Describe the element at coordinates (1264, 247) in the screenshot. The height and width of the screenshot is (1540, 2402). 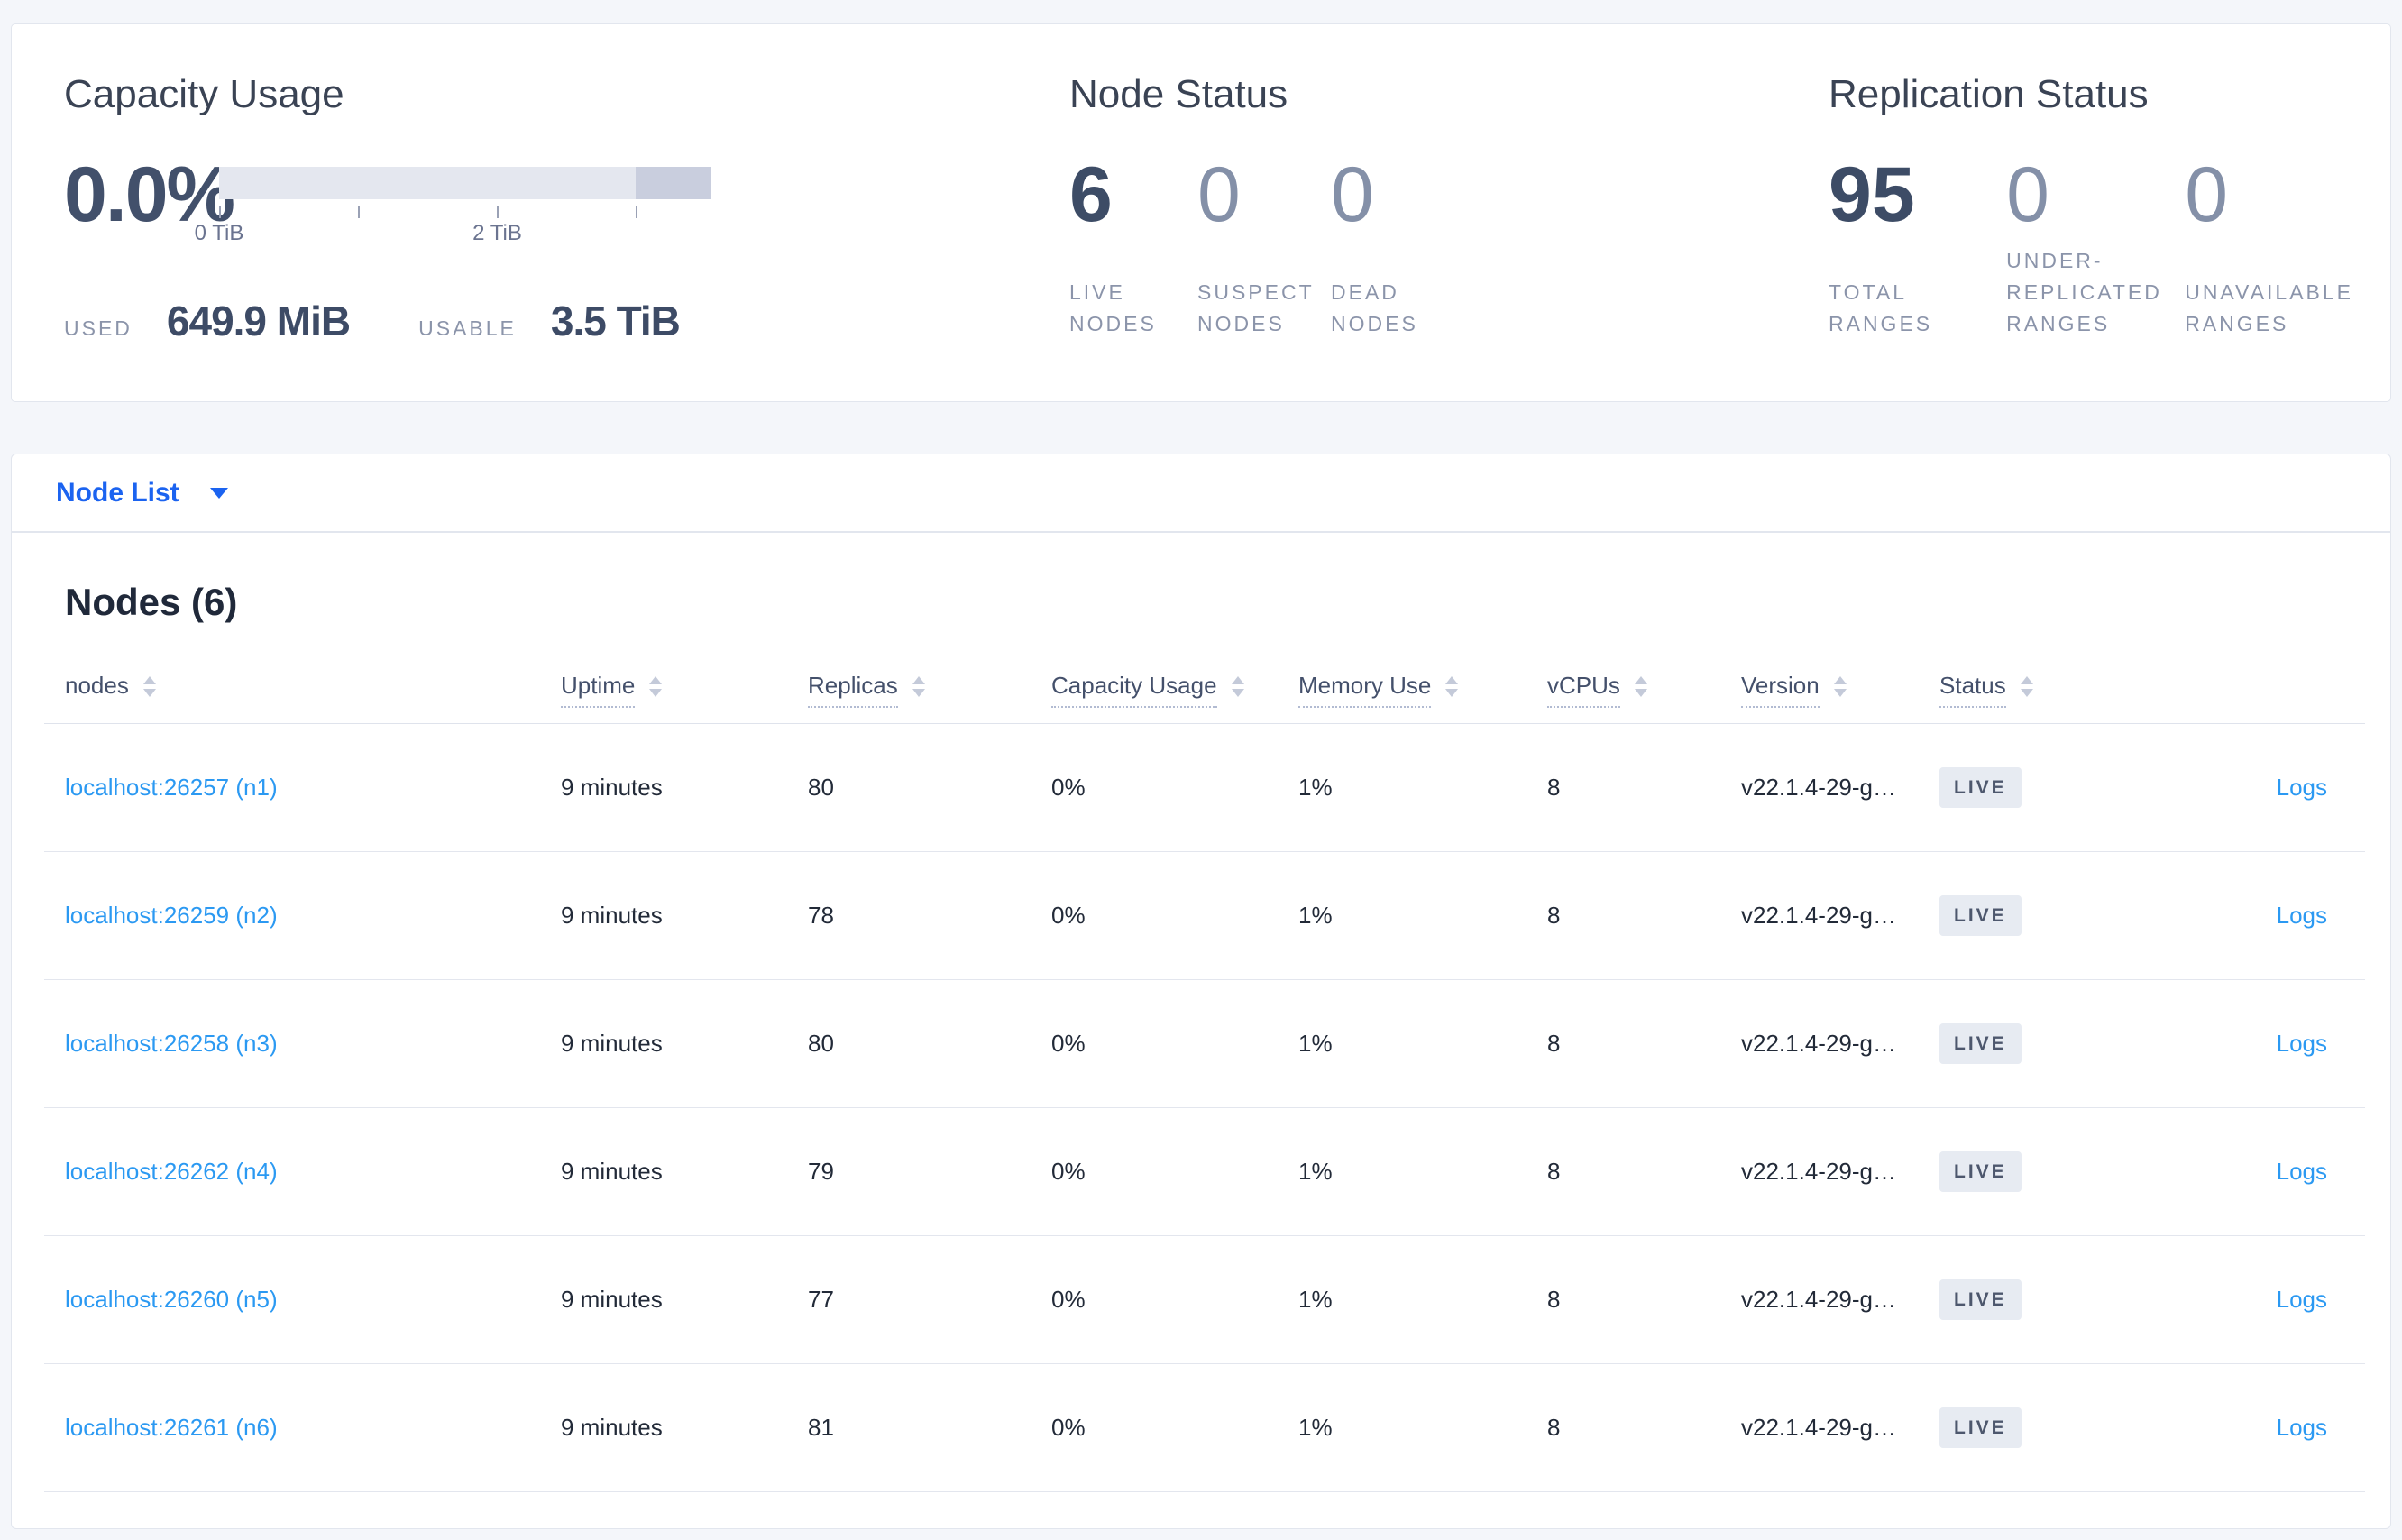
I see `summary-stat: 0 SUSPECT NODES` at that location.